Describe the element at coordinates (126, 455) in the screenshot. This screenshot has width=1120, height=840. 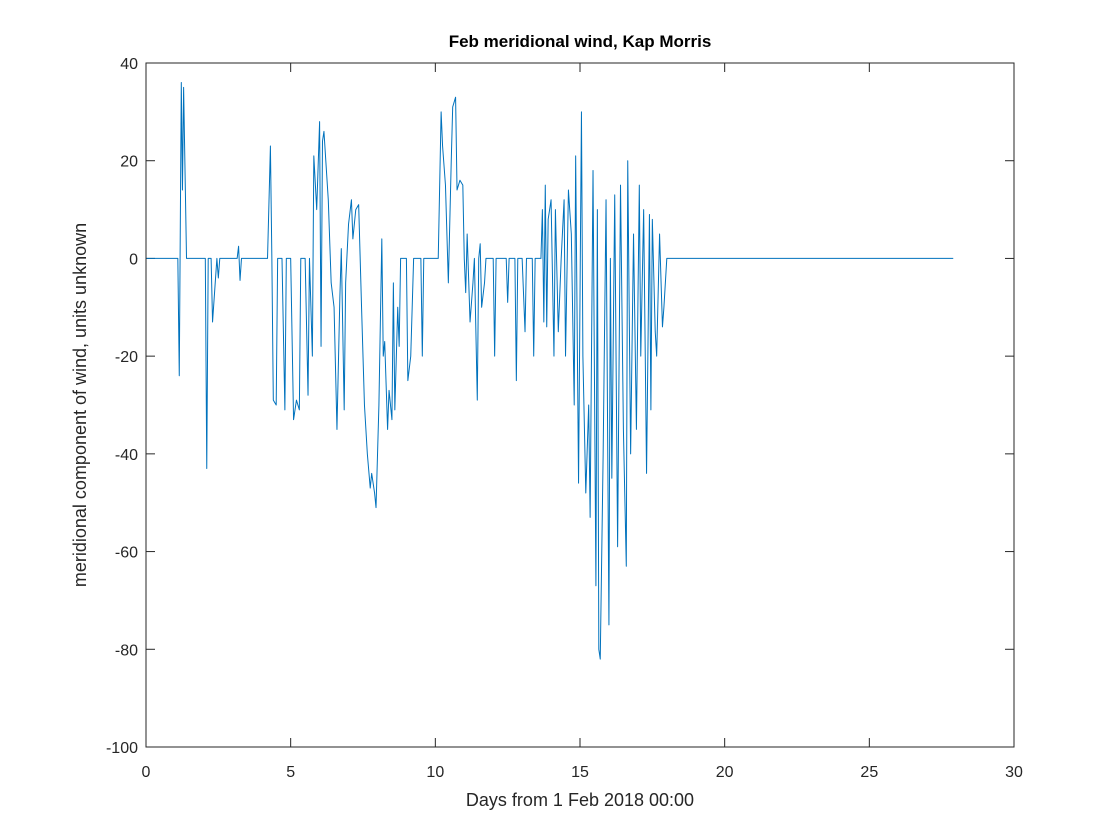
I see `y-tick-label: -40` at that location.